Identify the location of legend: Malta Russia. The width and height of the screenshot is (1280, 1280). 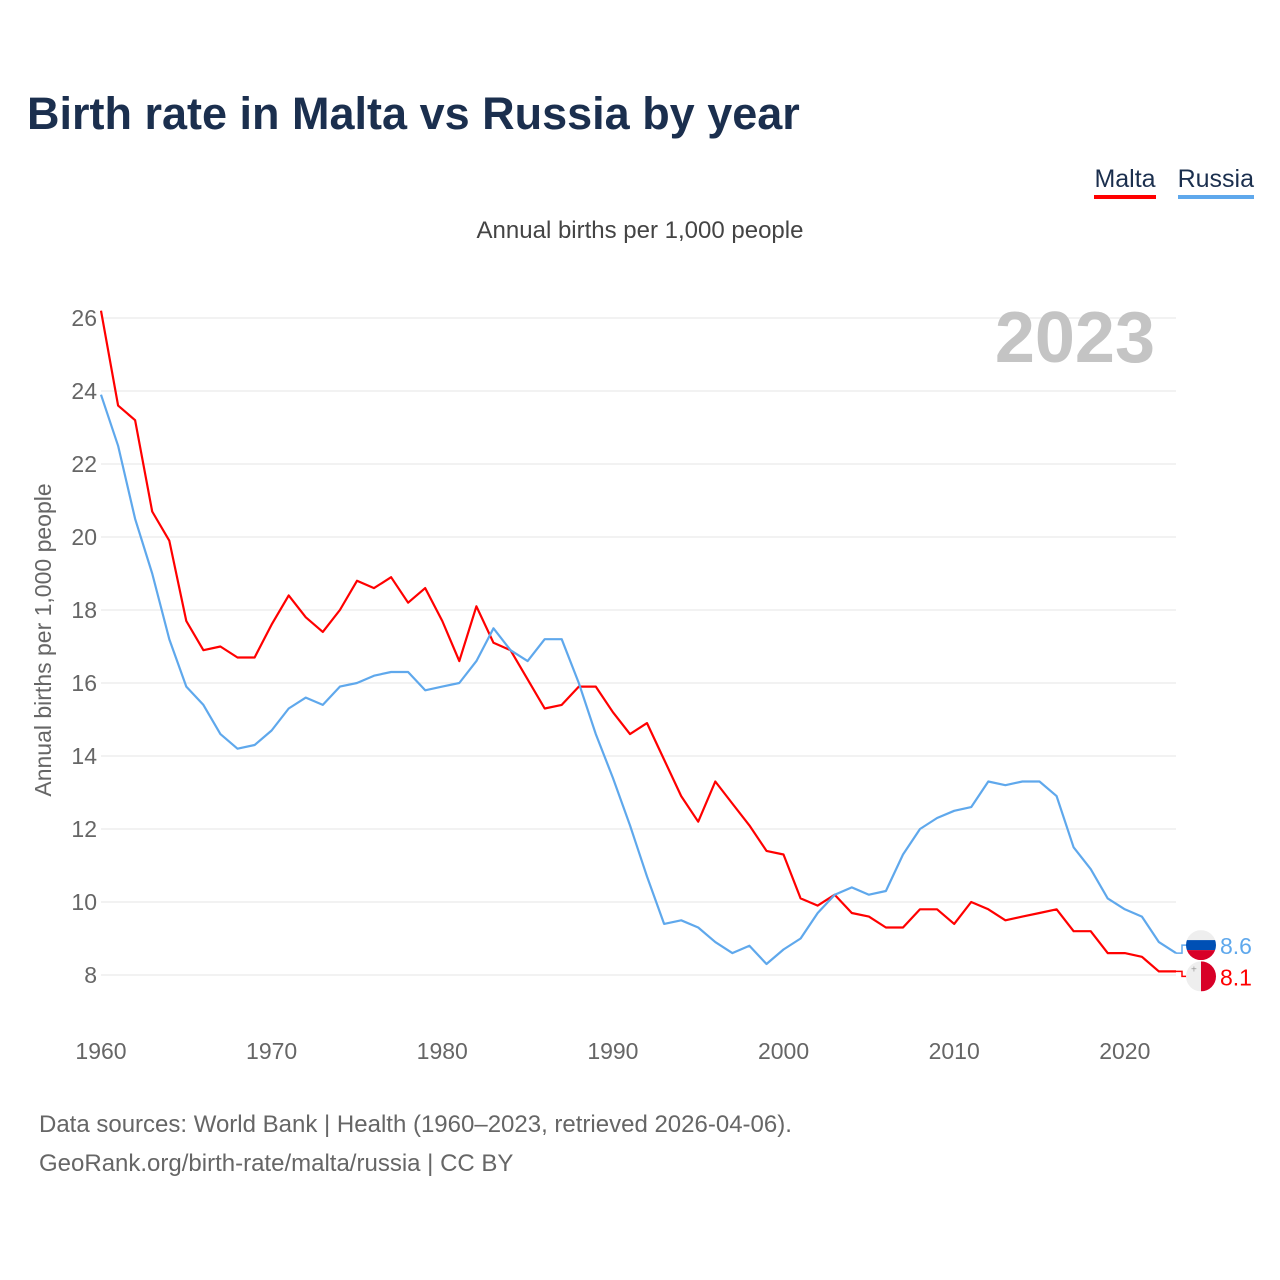
(1174, 182).